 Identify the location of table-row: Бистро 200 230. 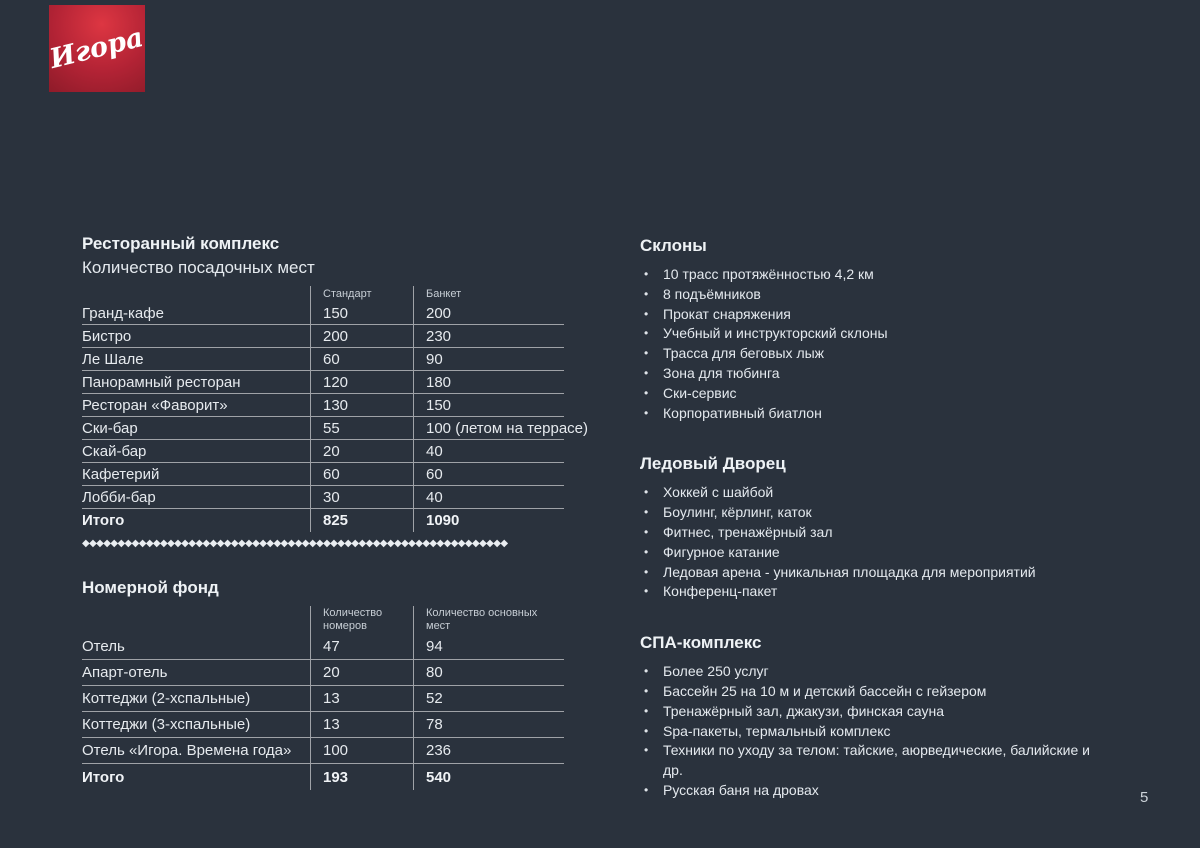
(323, 336).